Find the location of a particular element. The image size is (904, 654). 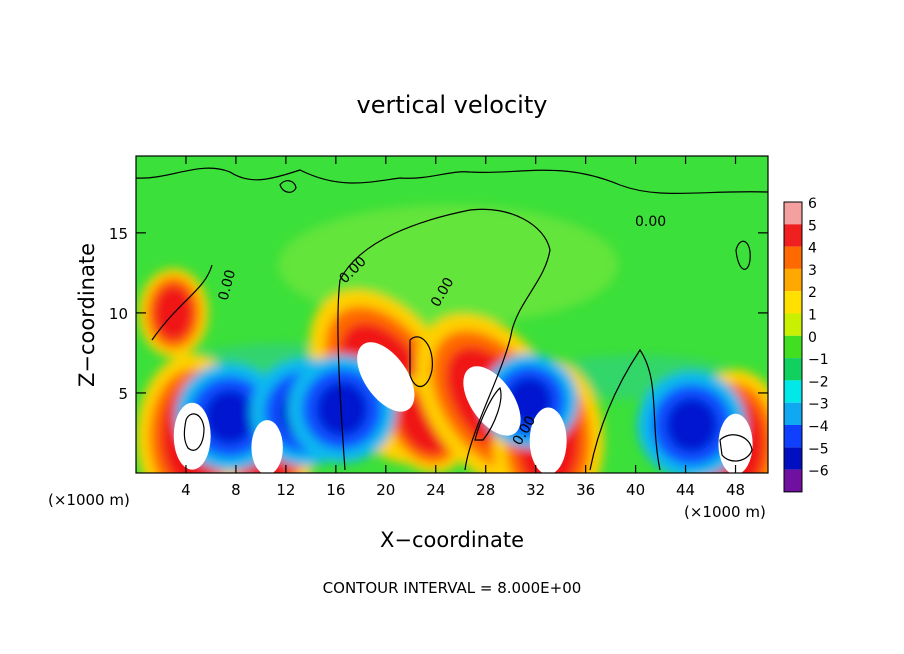

x-tick-label: 32 is located at coordinates (535, 490).